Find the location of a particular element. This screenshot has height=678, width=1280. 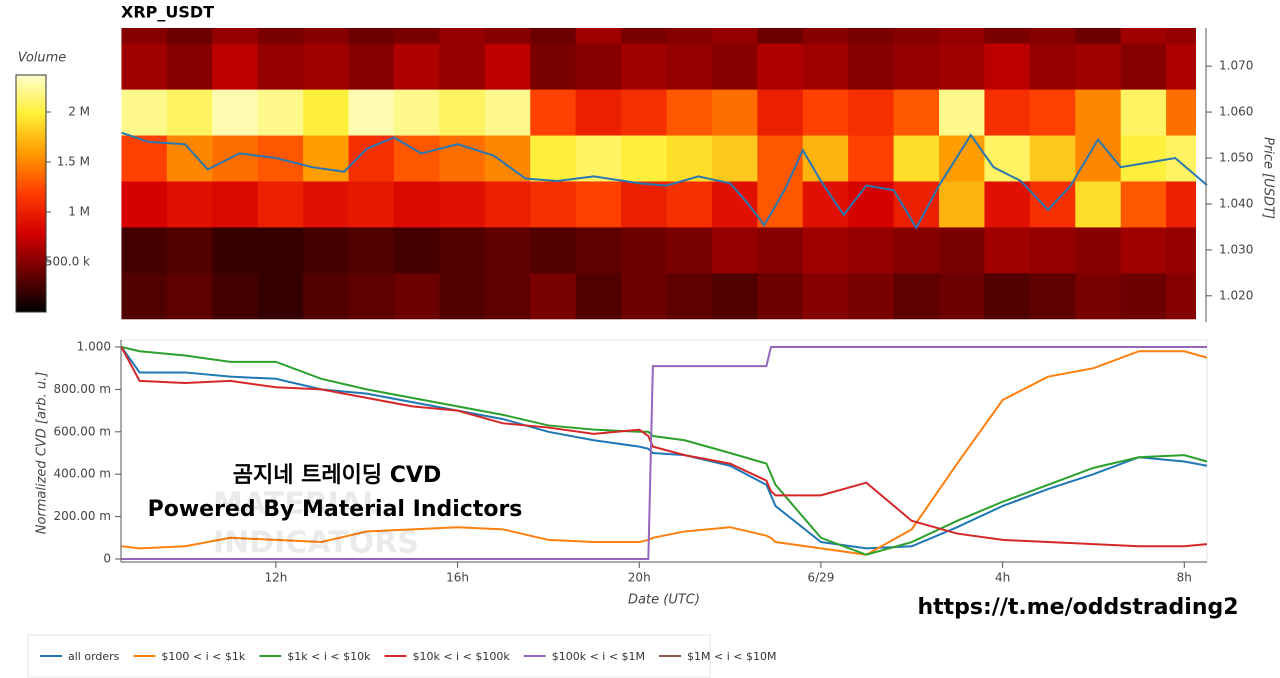

chart-title: XRP_USDT is located at coordinates (167, 12).